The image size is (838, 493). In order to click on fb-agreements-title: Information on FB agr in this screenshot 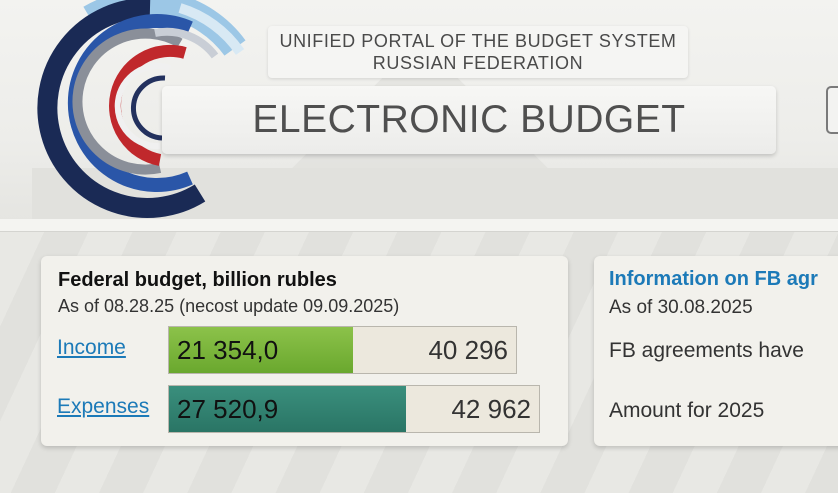, I will do `click(713, 279)`.